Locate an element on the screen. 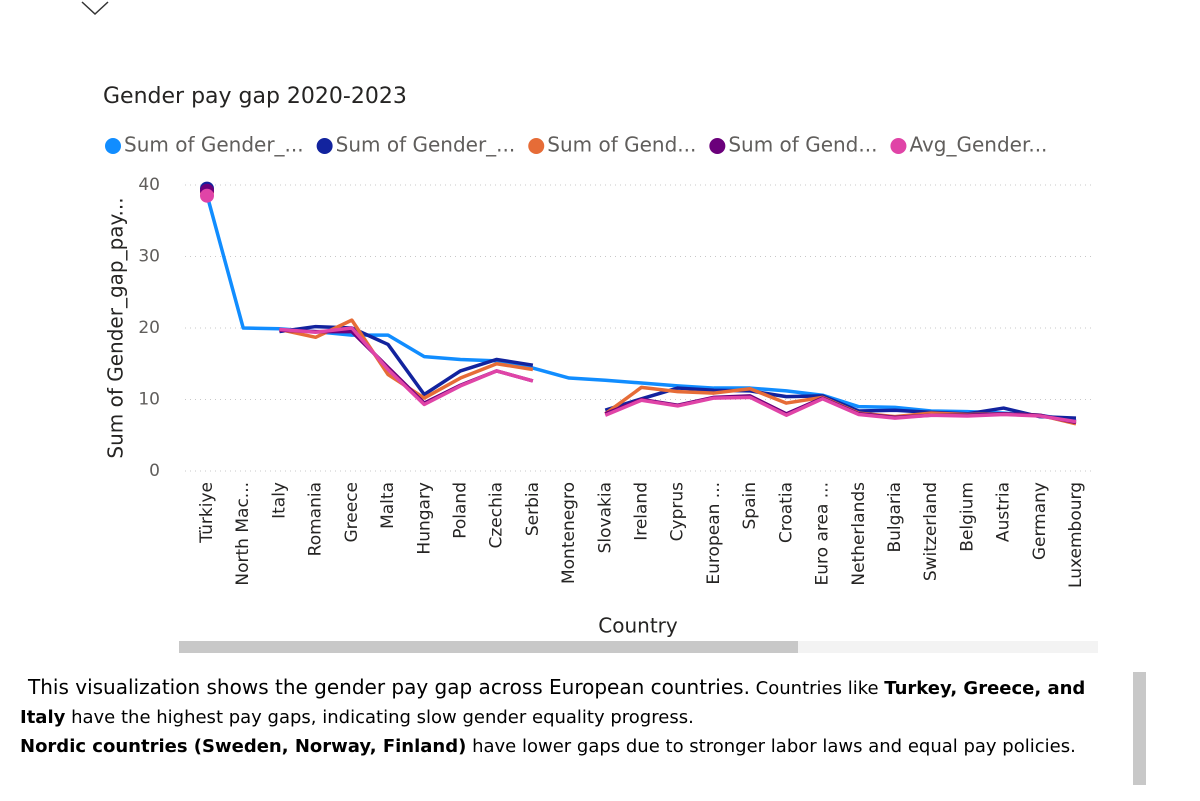 The height and width of the screenshot is (801, 1200). x-tick-label: Bulgaria is located at coordinates (895, 517).